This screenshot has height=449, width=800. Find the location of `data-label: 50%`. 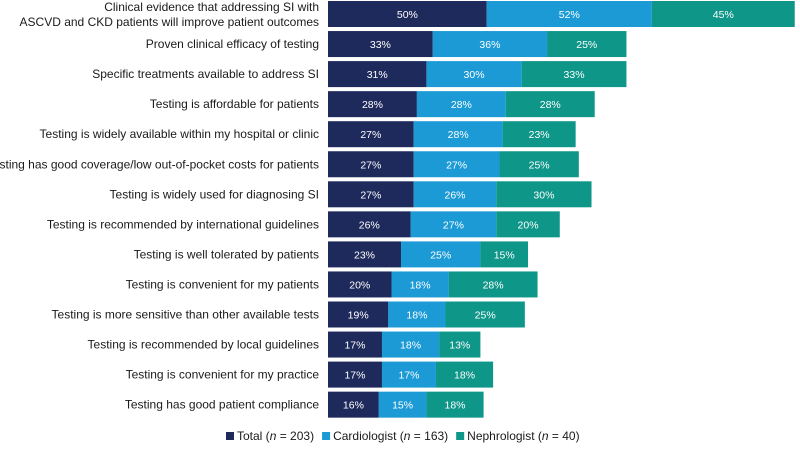

data-label: 50% is located at coordinates (407, 15).